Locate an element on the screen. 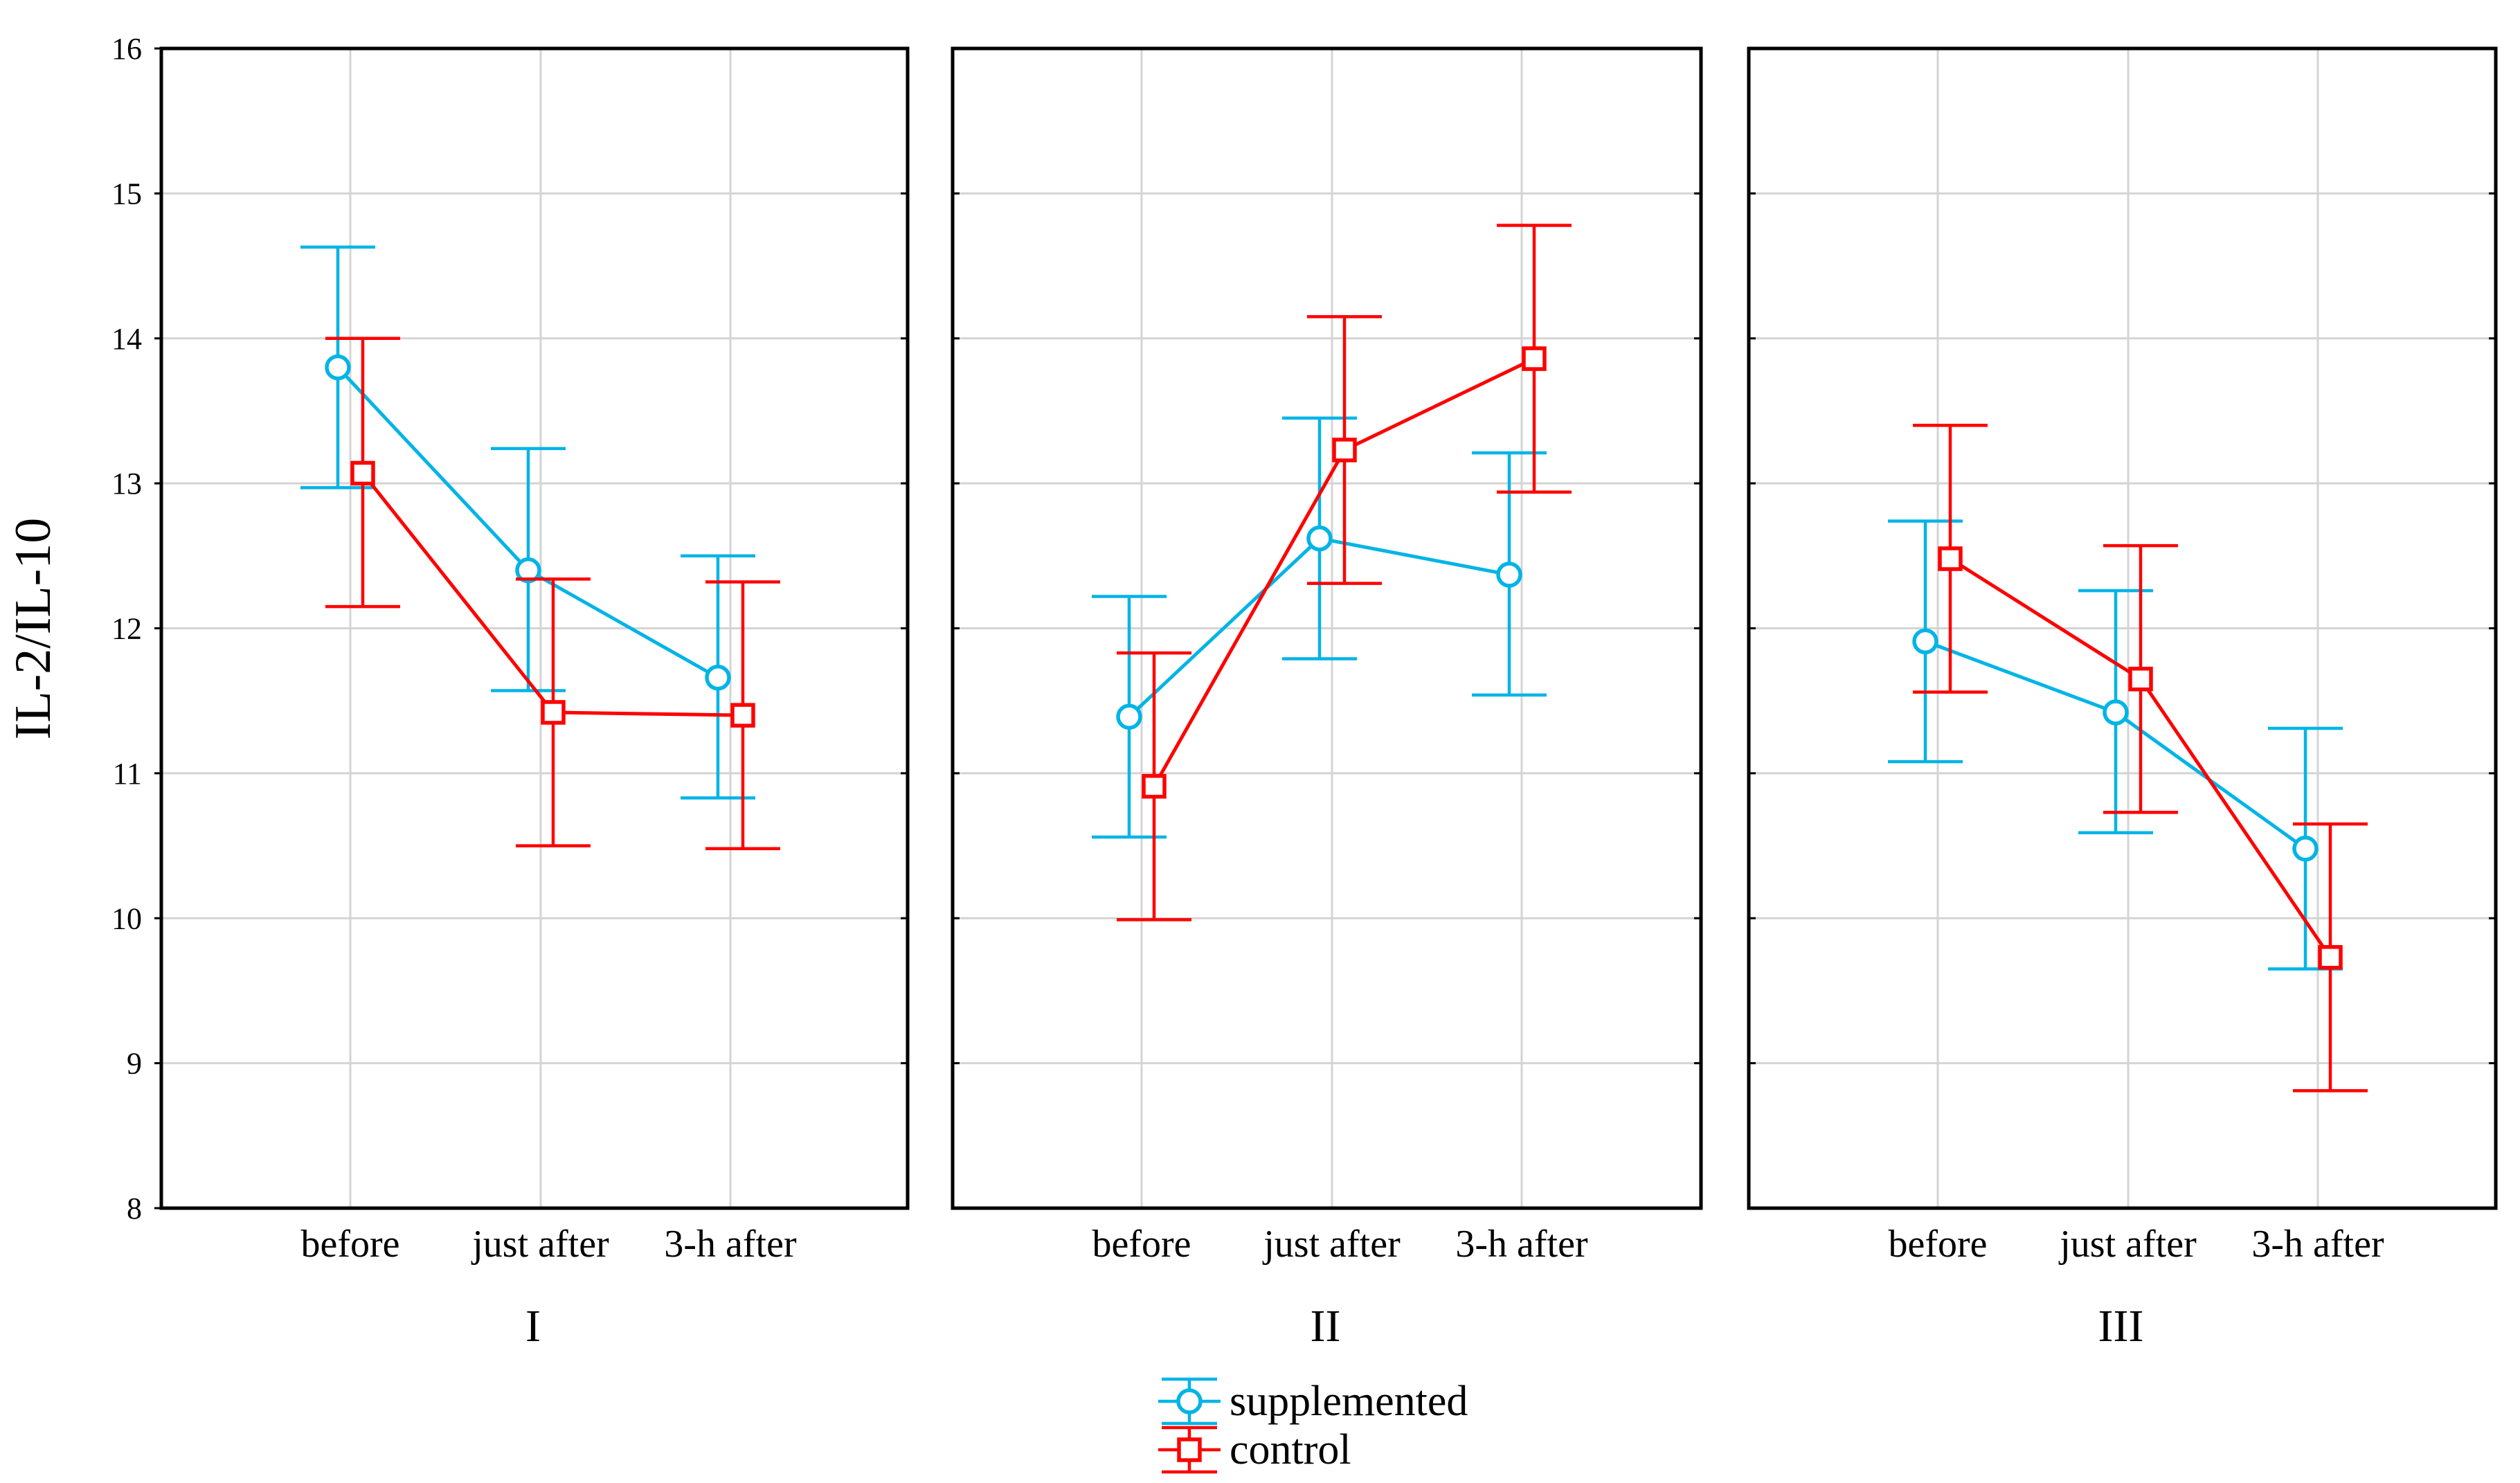 The width and height of the screenshot is (2520, 1483). y-axis-label: IL-2/IL-10 is located at coordinates (33, 629).